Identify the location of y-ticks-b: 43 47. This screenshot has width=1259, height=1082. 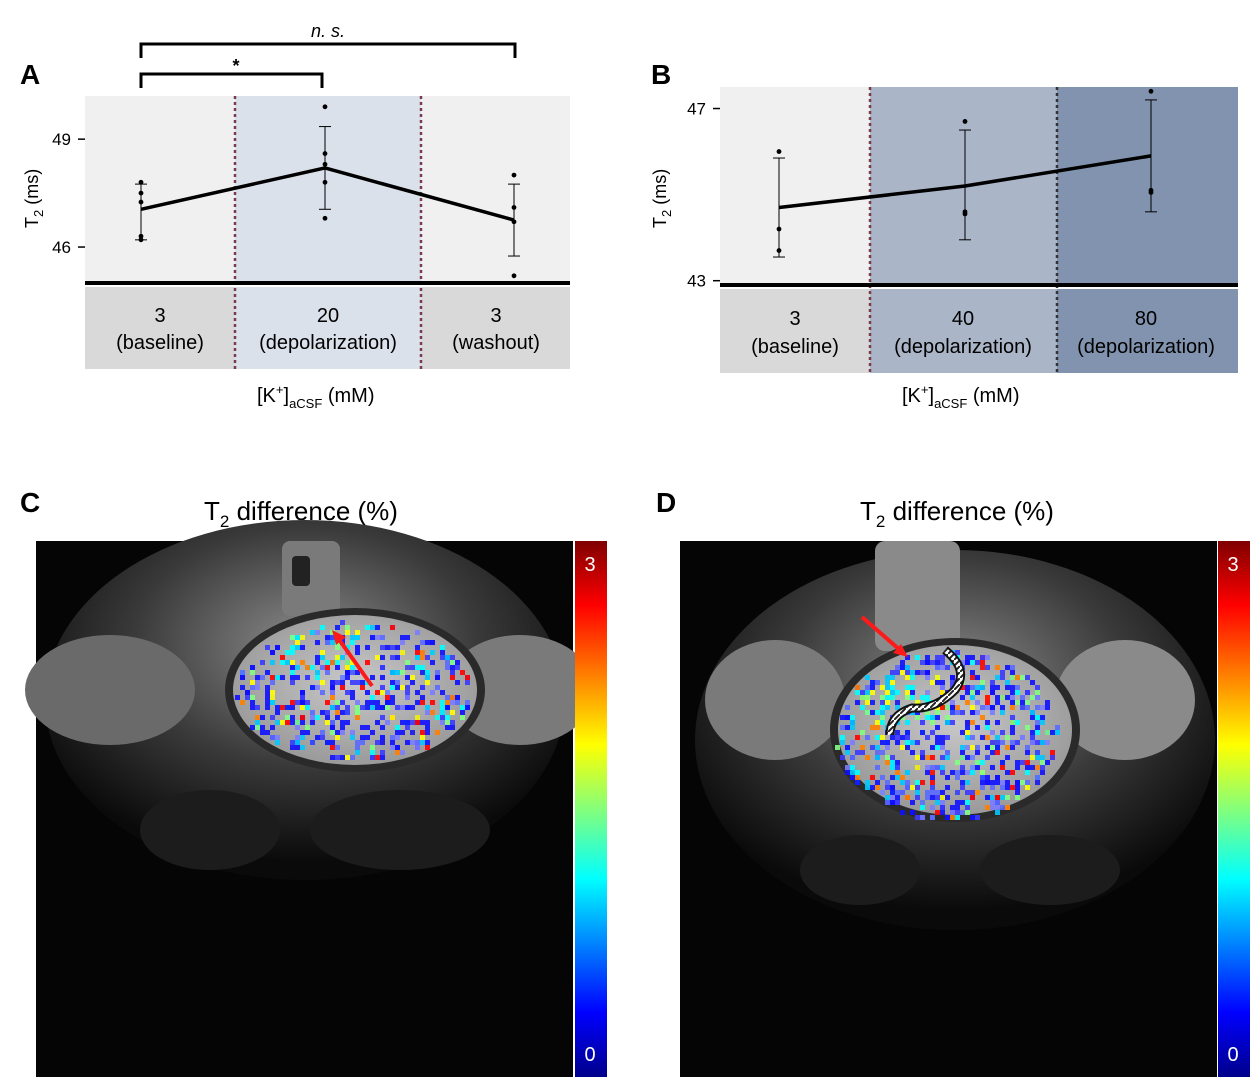
(703, 195).